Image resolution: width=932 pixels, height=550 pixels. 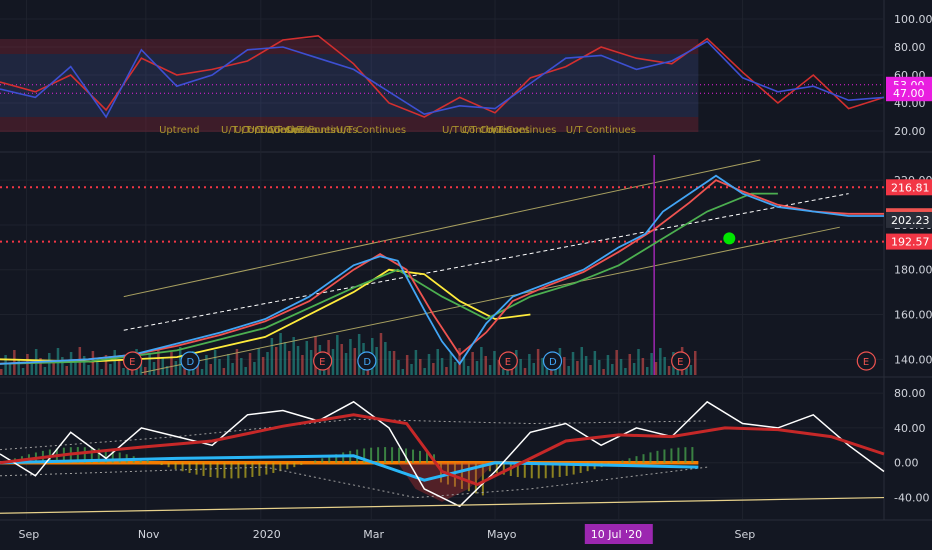 I want to click on signal-dot, so click(x=729, y=238).